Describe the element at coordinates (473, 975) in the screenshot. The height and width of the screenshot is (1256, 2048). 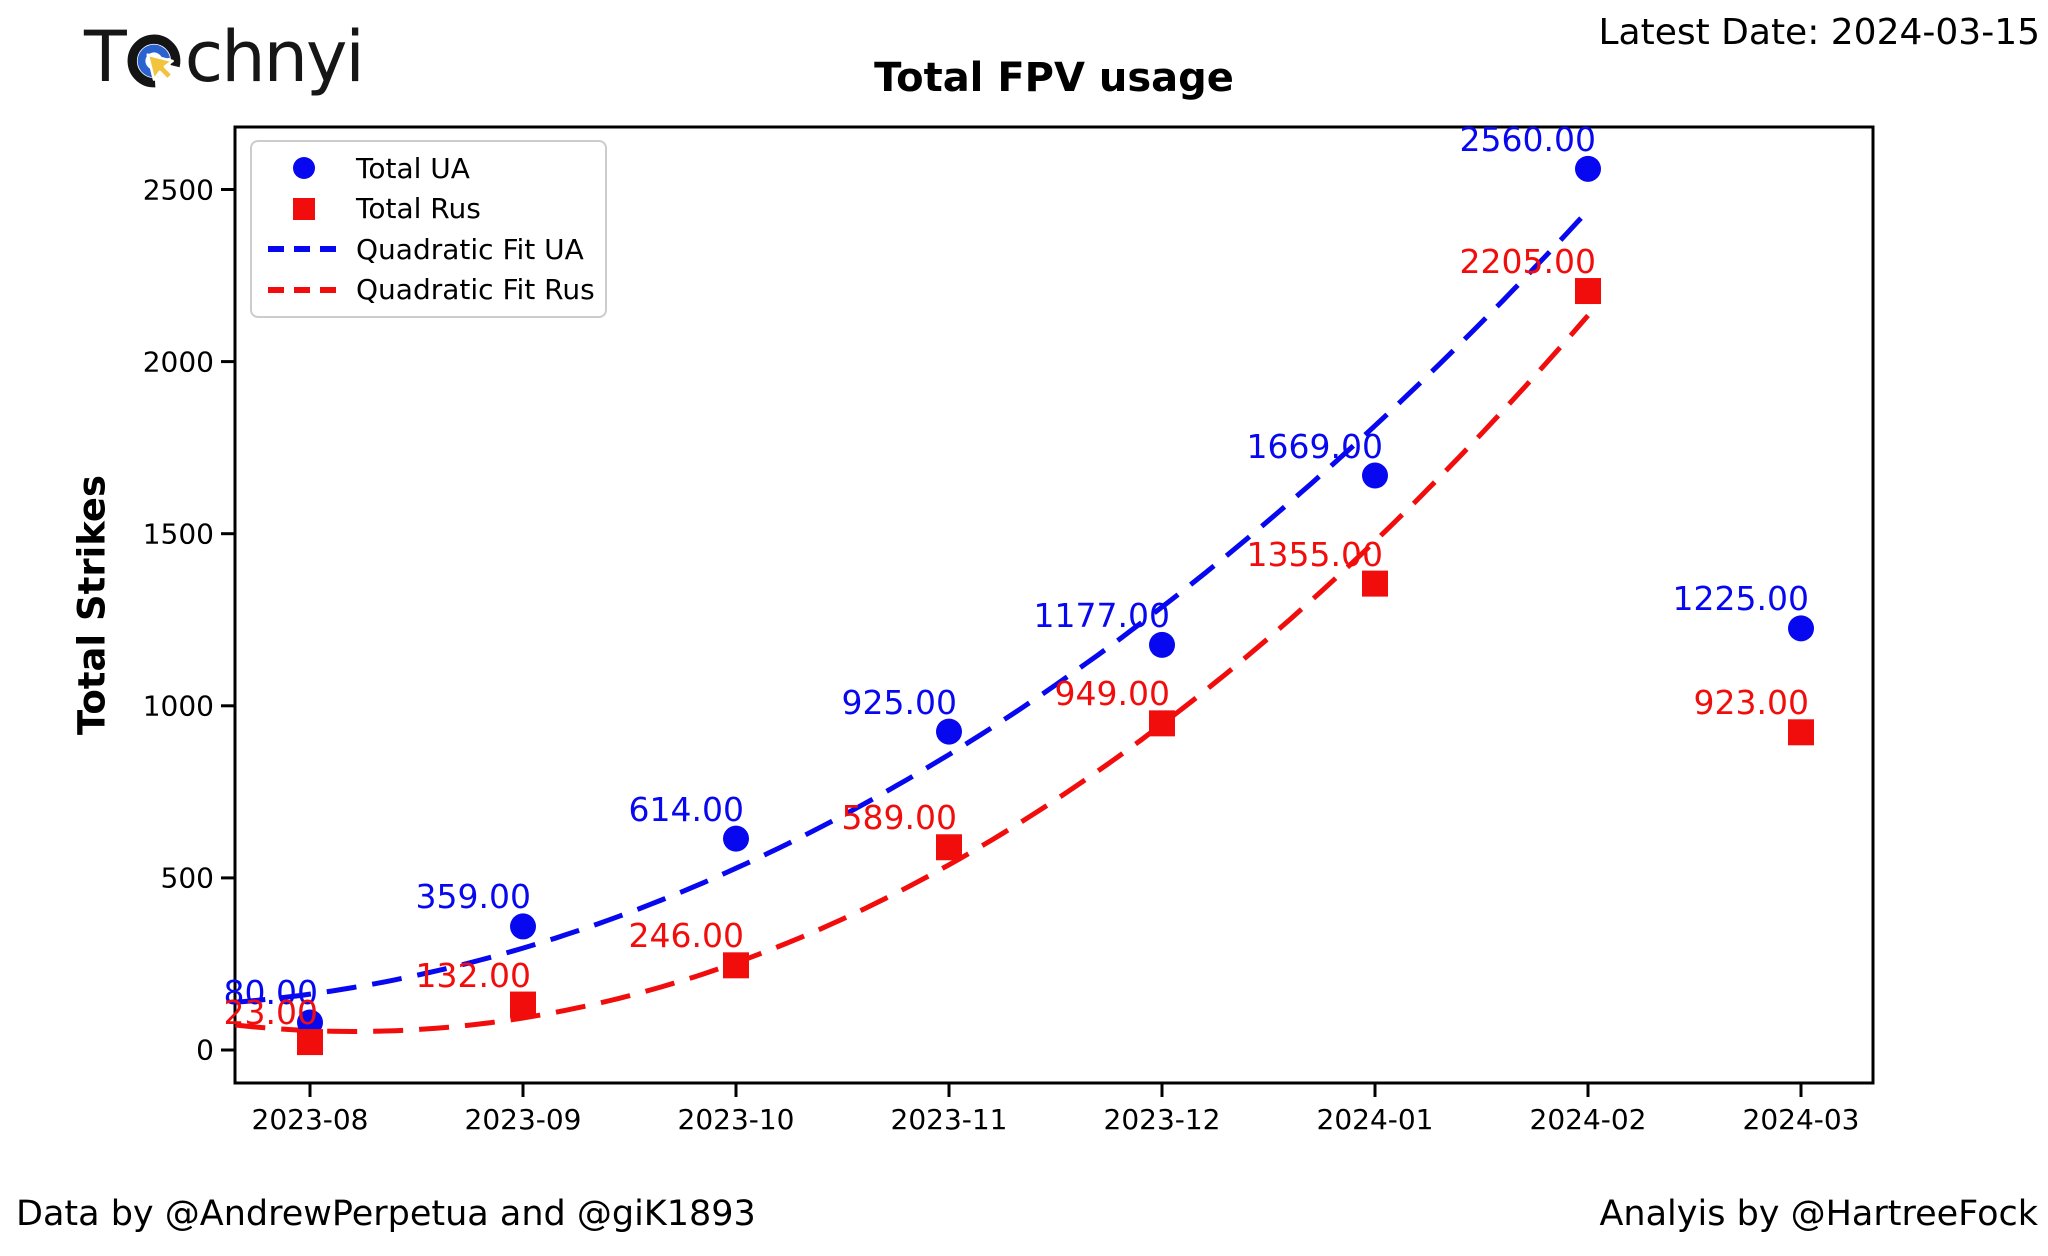
I see `value-label: 132.00` at that location.